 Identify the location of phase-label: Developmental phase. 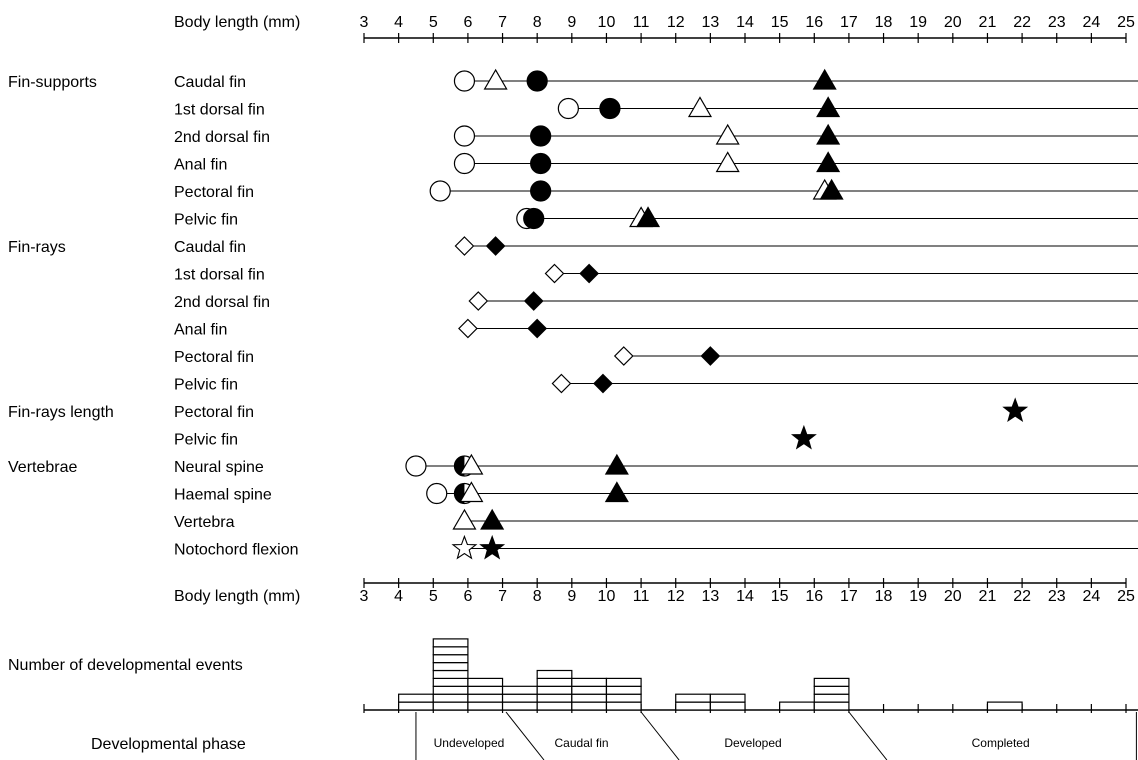
(168, 744).